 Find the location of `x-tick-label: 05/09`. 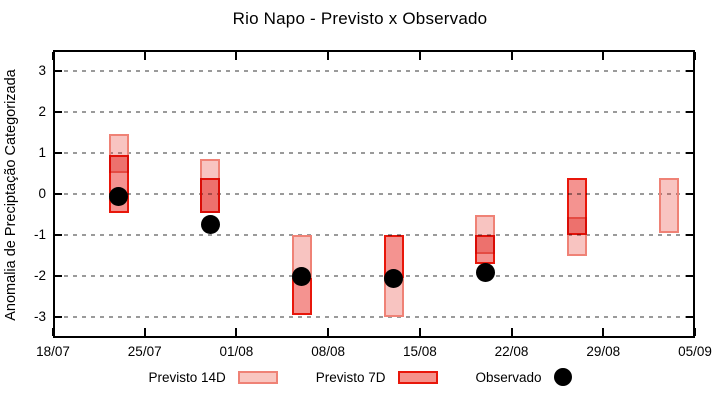

x-tick-label: 05/09 is located at coordinates (695, 351).